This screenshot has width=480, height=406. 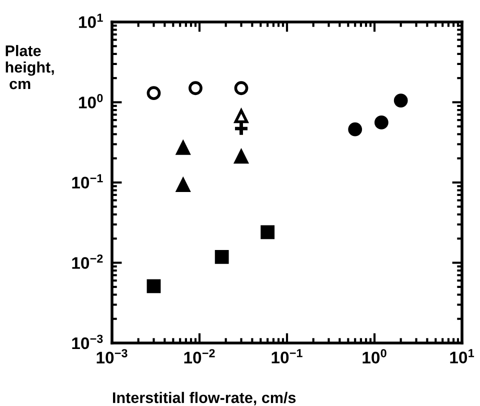 I want to click on x-tick-label: 10$^{1}$, so click(x=462, y=356).